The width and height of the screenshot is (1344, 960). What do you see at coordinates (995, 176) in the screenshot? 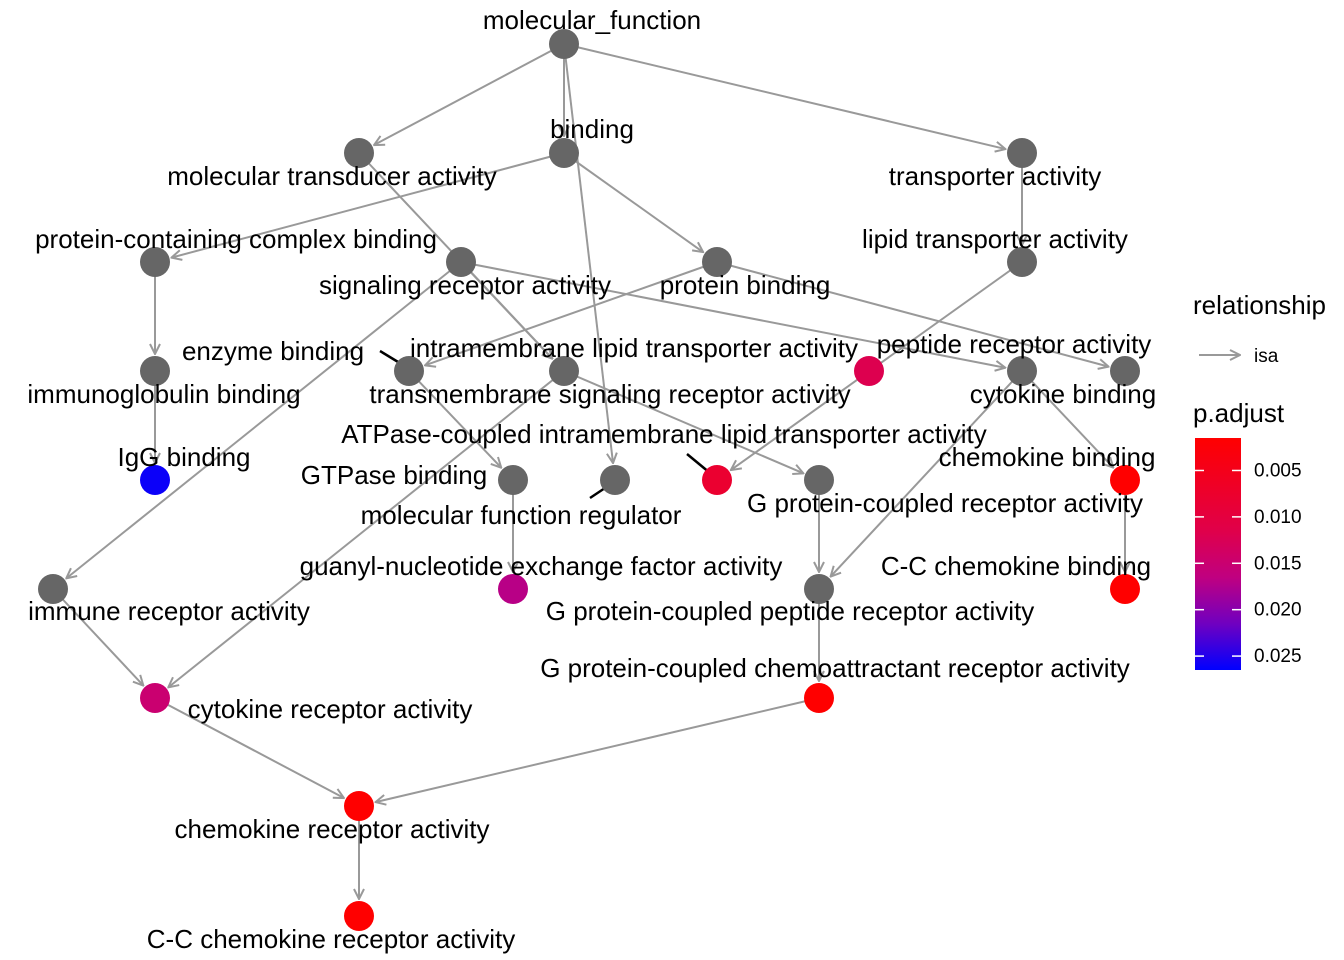
I see `node-label-ta: transporter activity` at bounding box center [995, 176].